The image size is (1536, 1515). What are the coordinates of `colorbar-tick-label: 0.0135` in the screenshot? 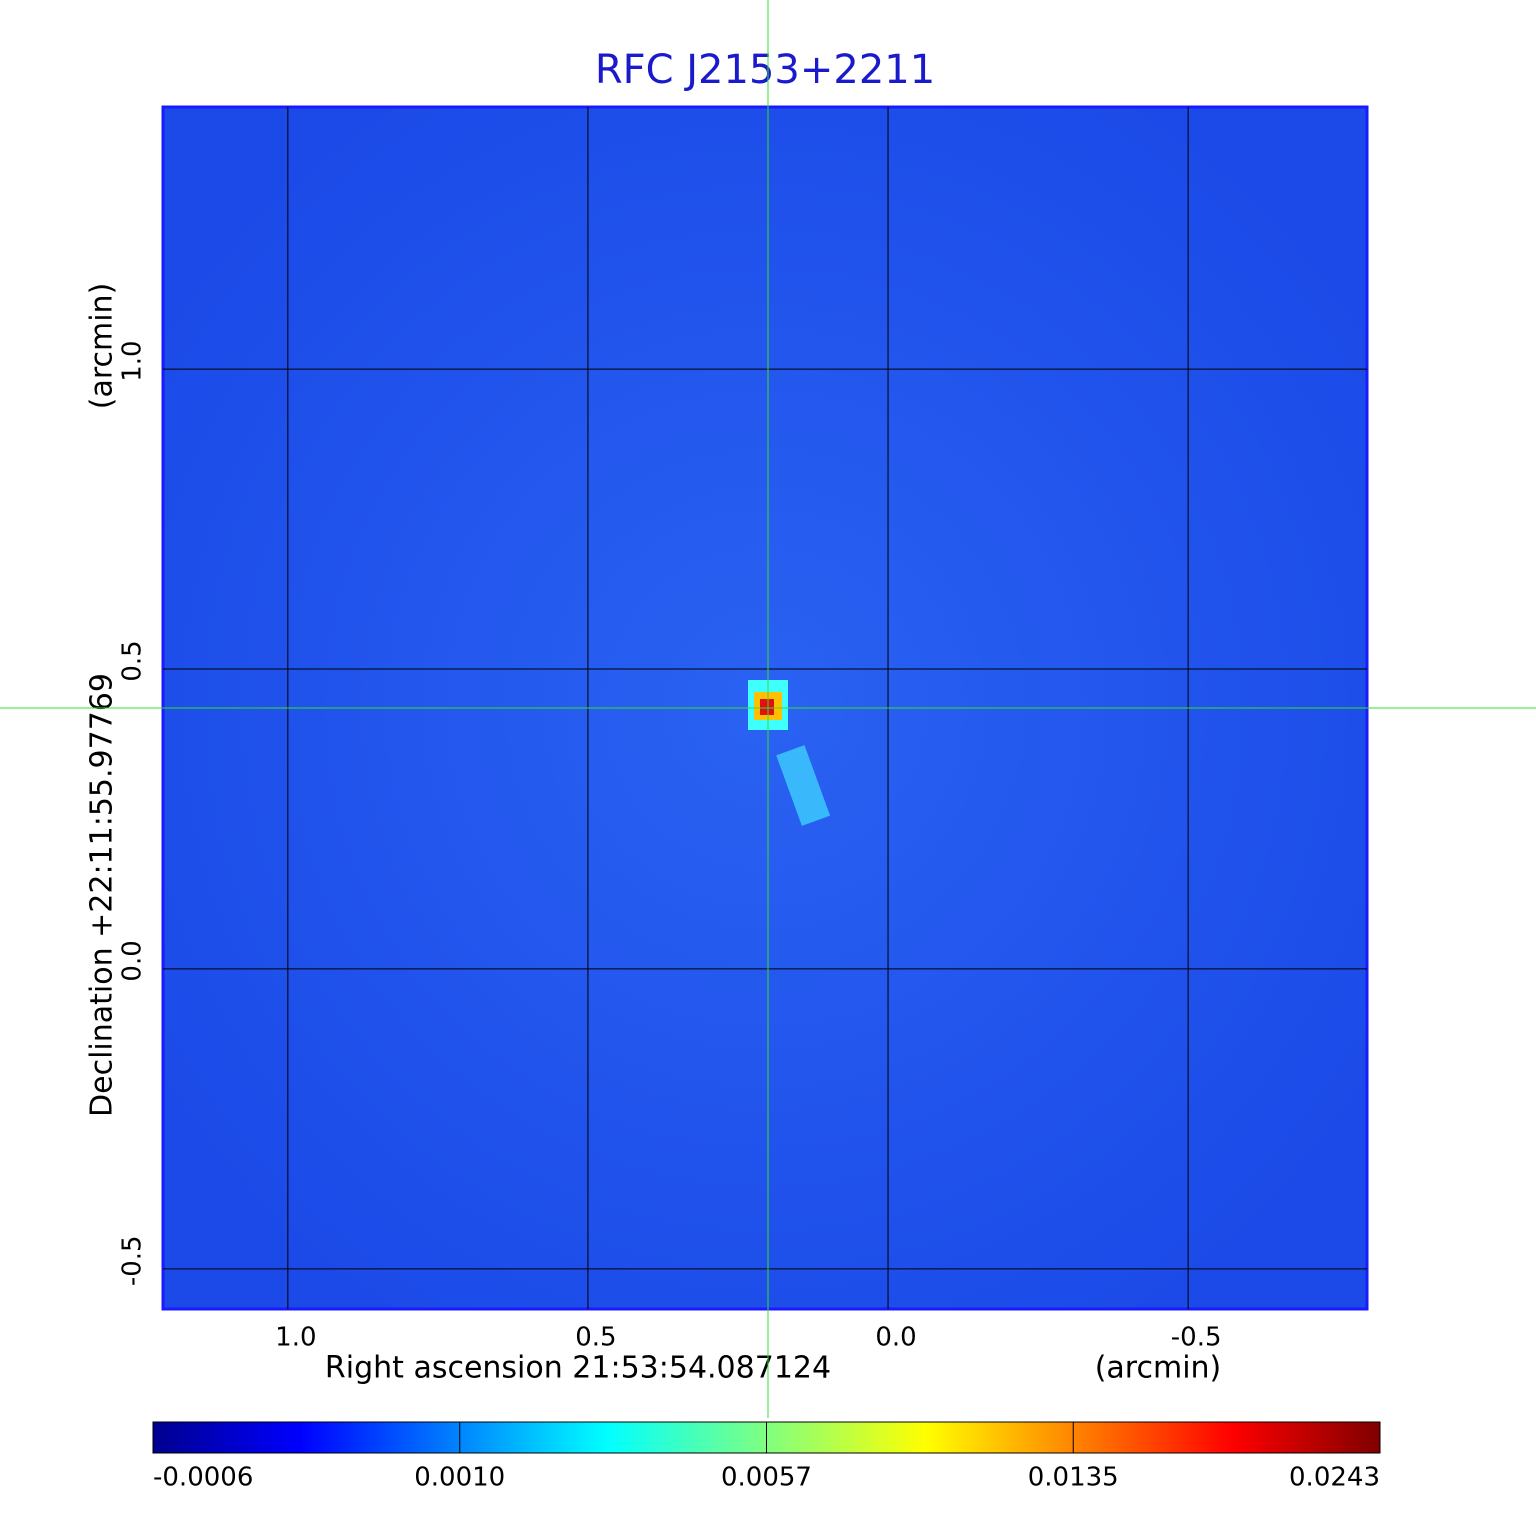 It's located at (1073, 1478).